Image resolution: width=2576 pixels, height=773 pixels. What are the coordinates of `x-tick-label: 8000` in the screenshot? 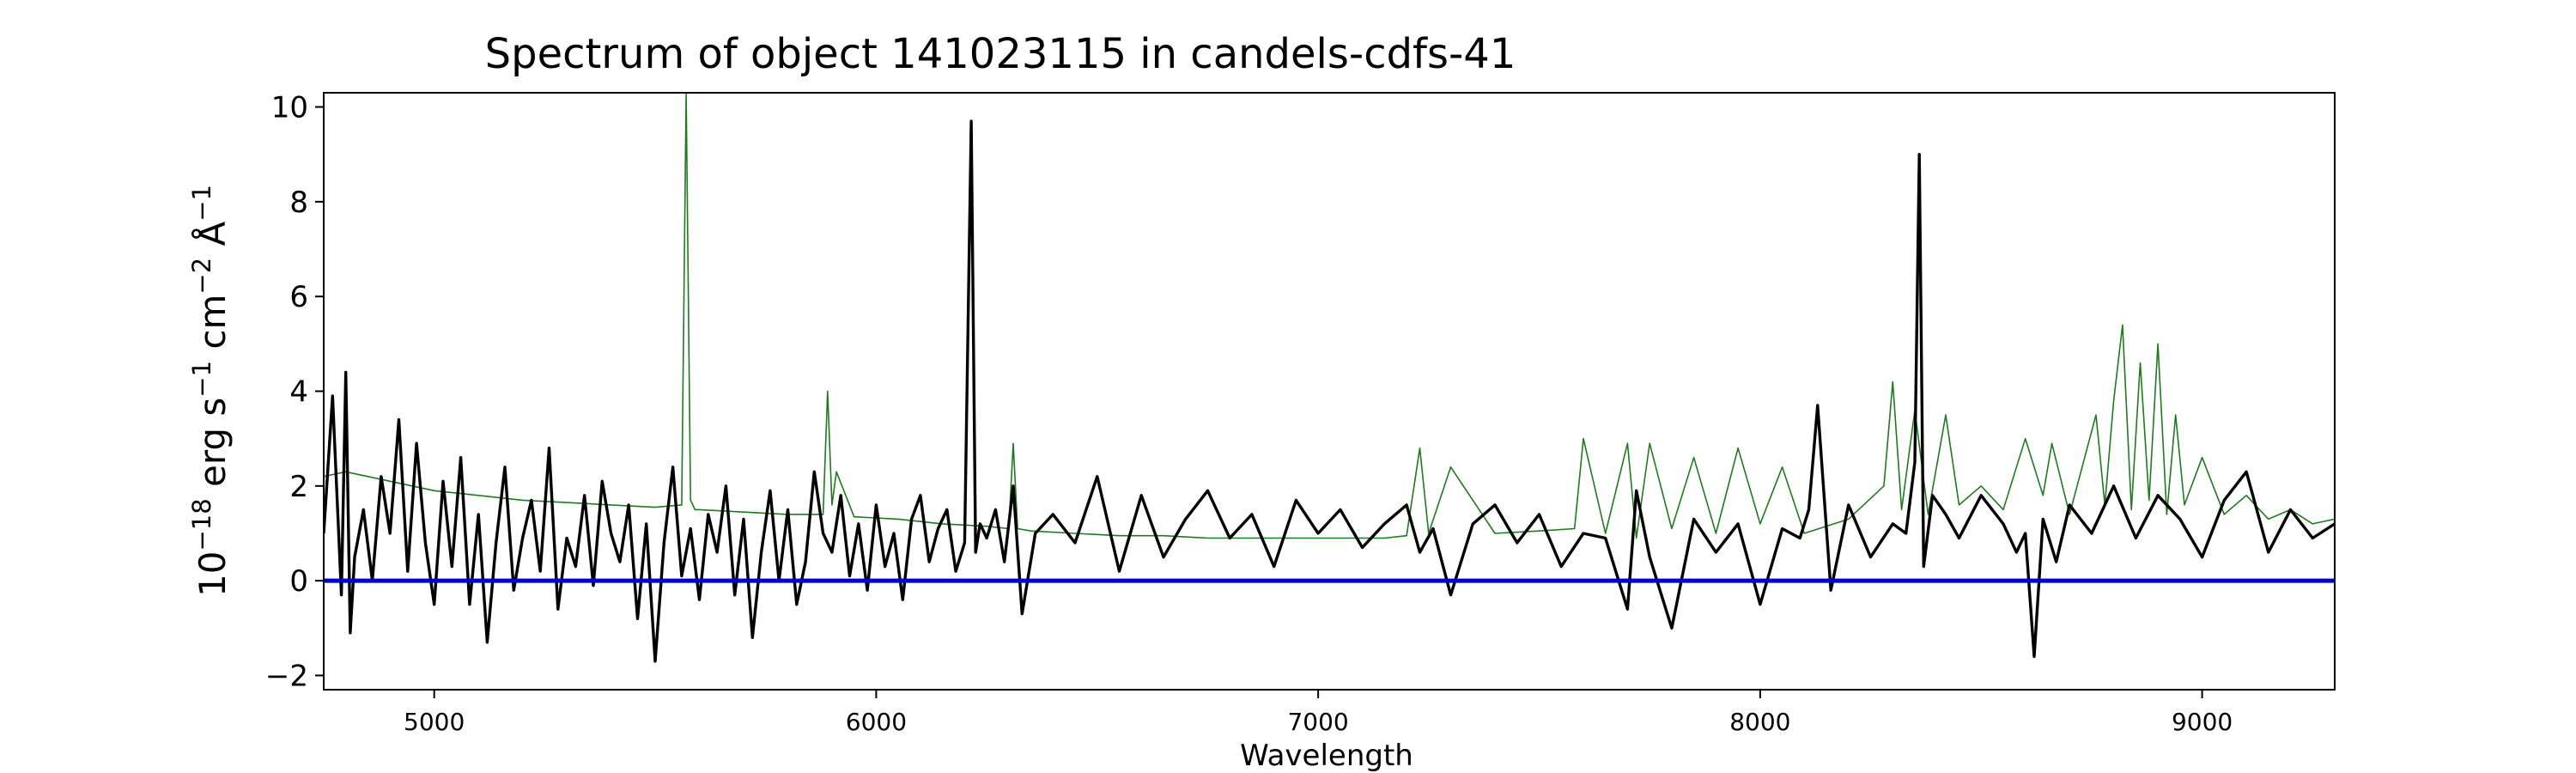 It's located at (1760, 722).